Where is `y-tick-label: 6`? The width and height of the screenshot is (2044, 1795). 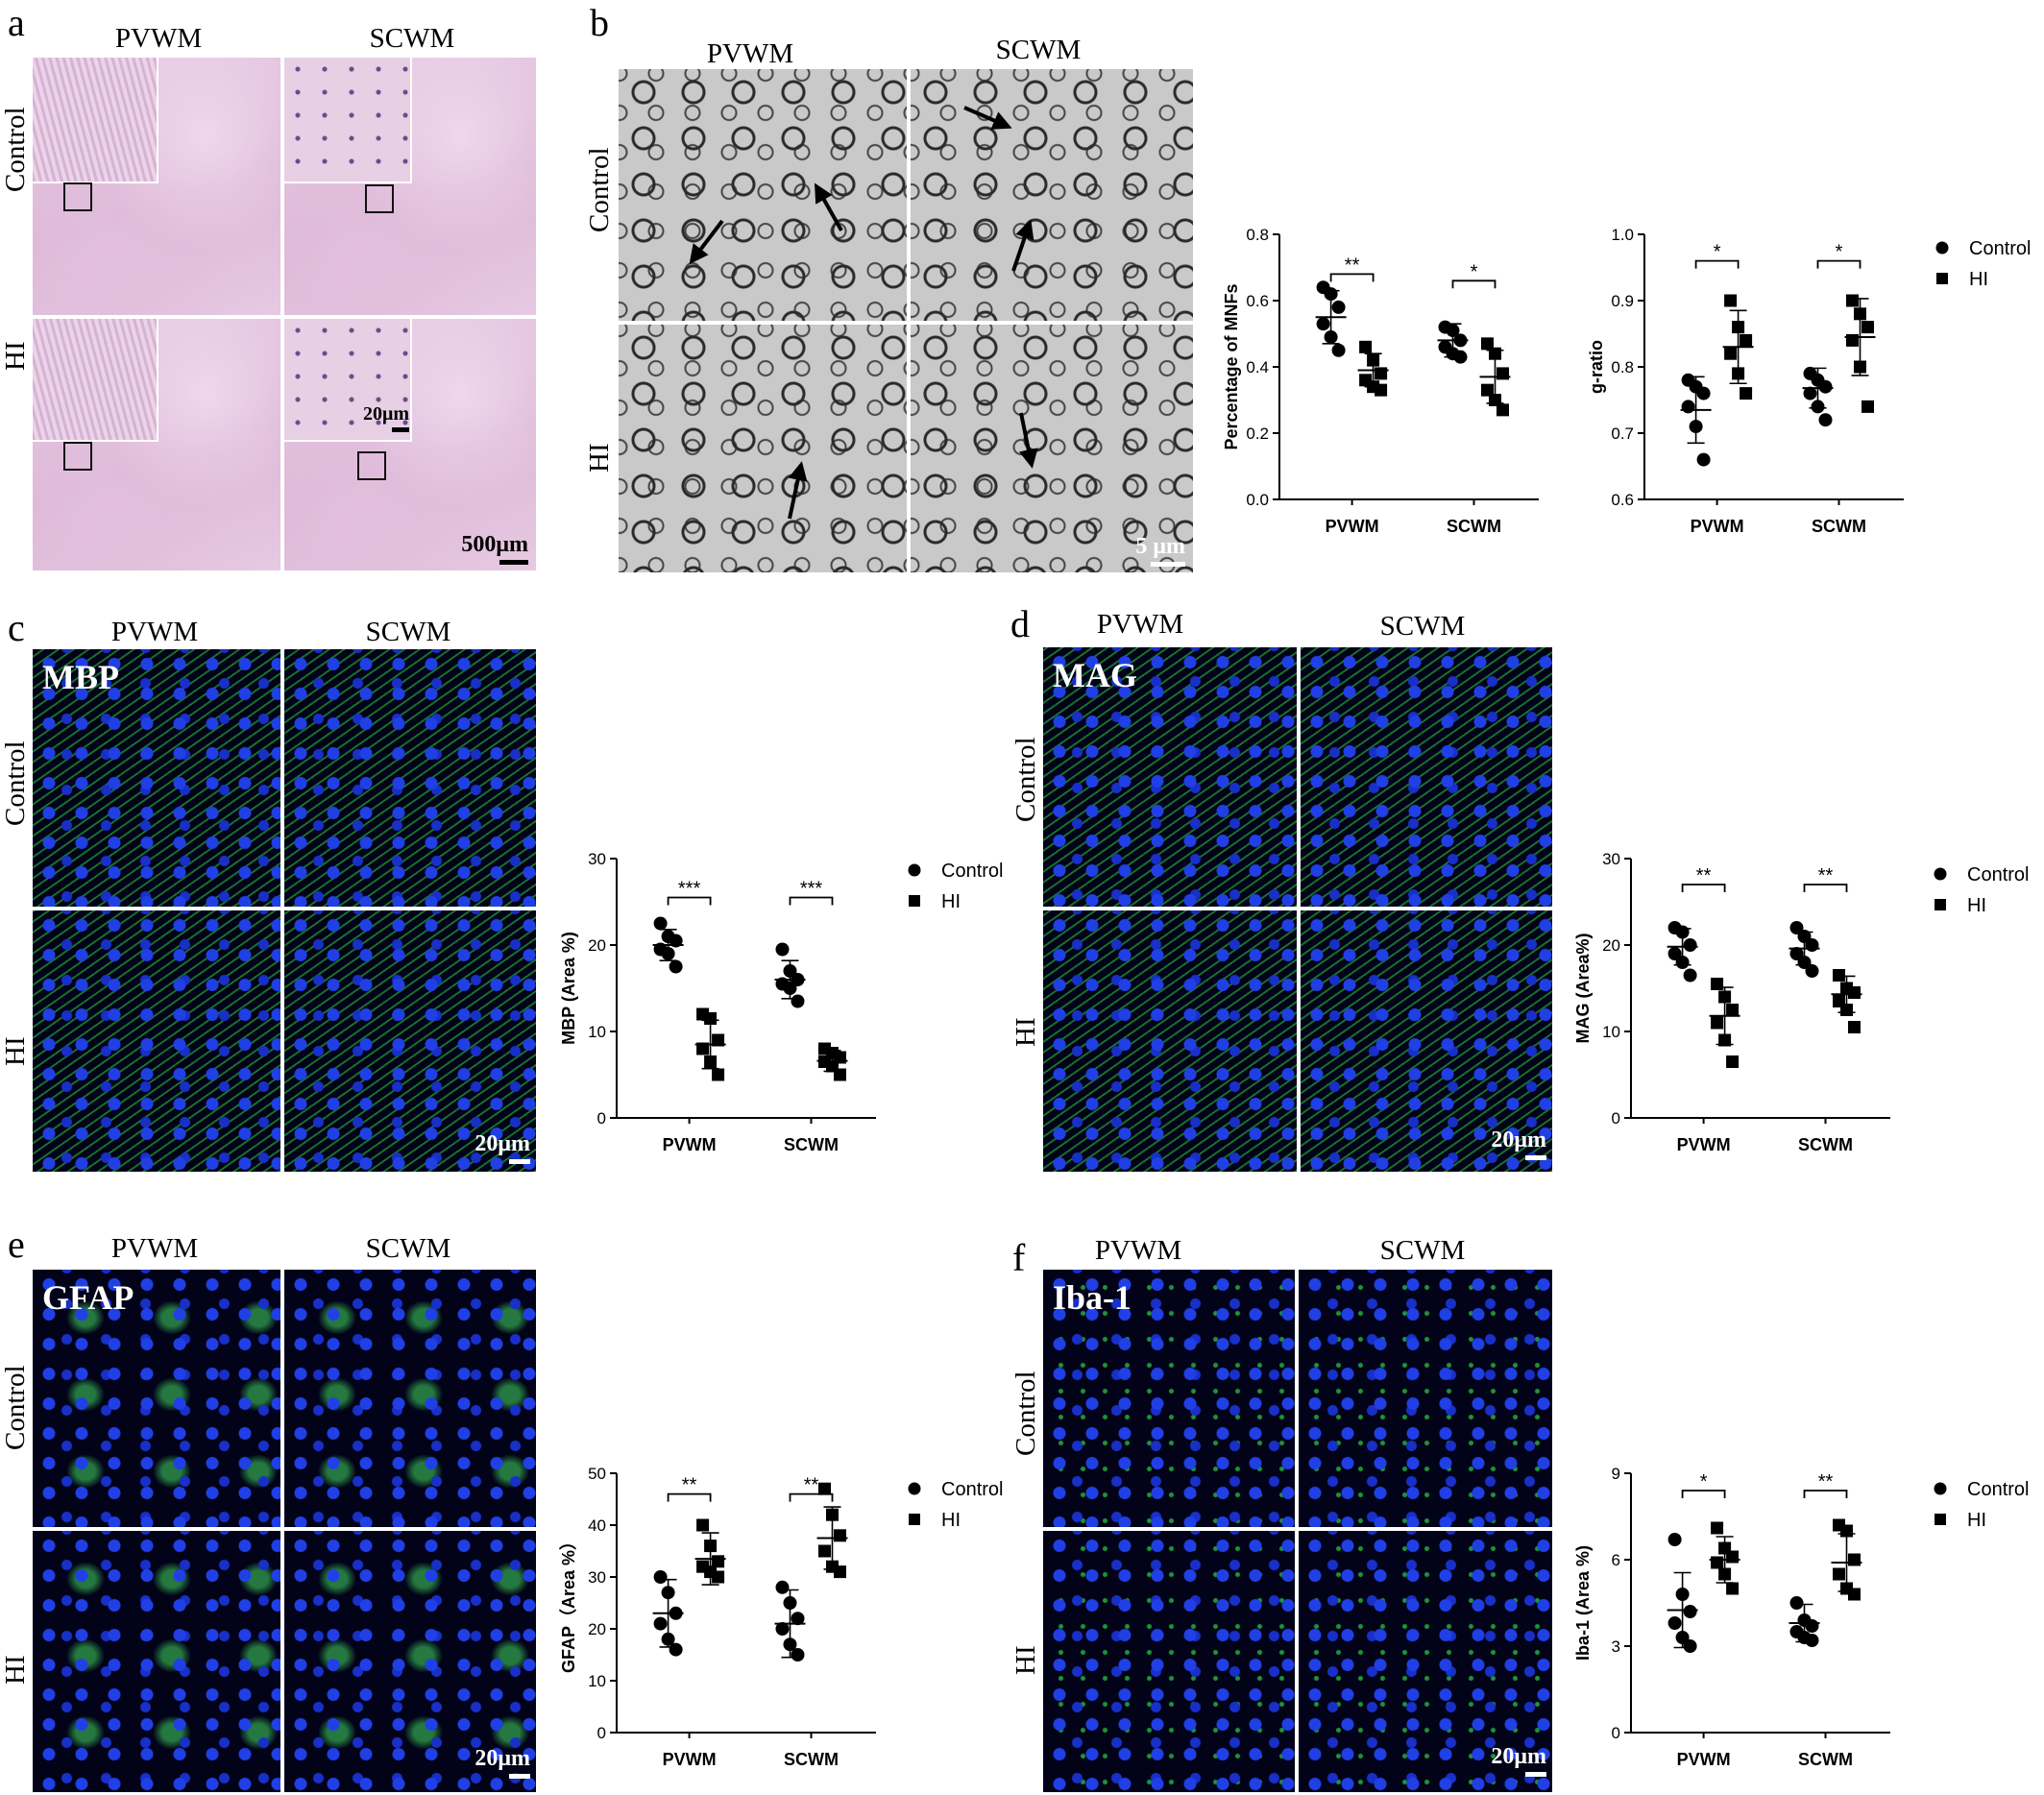 y-tick-label: 6 is located at coordinates (1616, 1560).